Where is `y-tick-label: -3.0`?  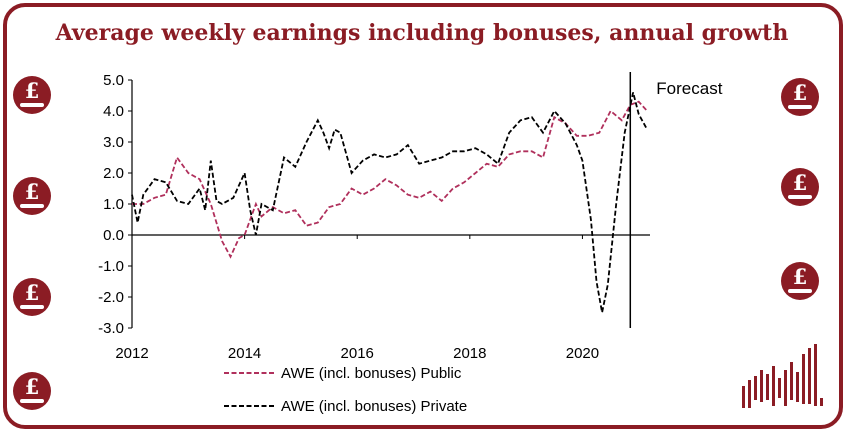
y-tick-label: -3.0 is located at coordinates (111, 328).